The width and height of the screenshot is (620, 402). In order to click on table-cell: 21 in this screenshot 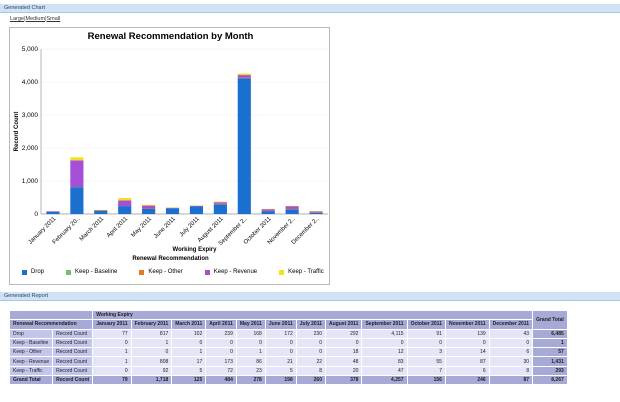, I will do `click(280, 361)`.